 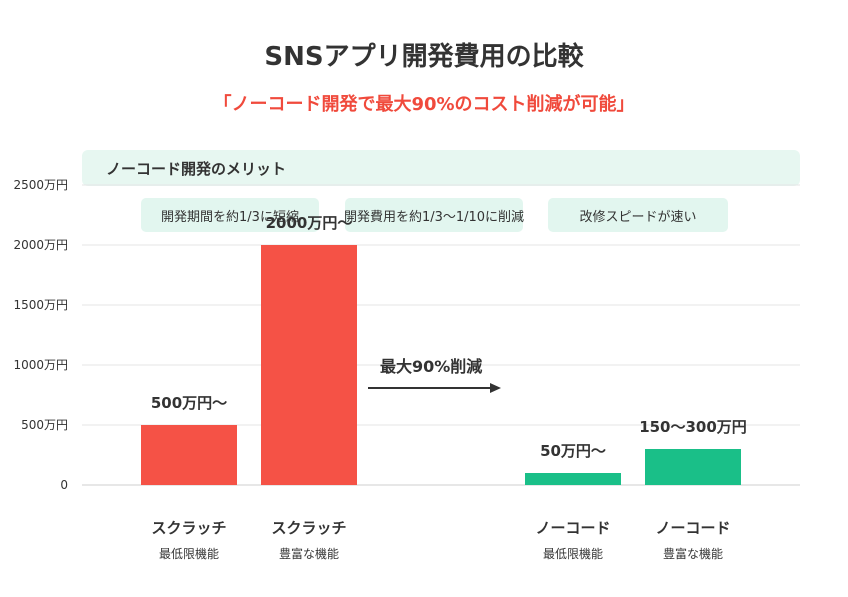 I want to click on merit-item-label: 改修スピードが速い, so click(x=638, y=217).